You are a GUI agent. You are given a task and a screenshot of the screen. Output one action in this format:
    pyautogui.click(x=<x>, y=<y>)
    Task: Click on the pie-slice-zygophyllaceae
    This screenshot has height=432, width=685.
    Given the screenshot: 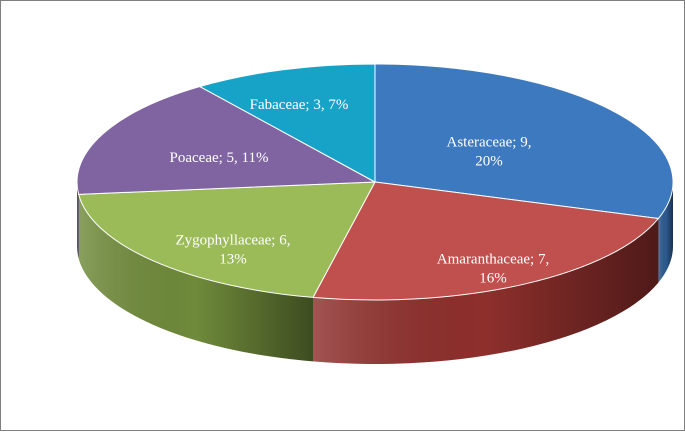 What is the action you would take?
    pyautogui.click(x=227, y=239)
    